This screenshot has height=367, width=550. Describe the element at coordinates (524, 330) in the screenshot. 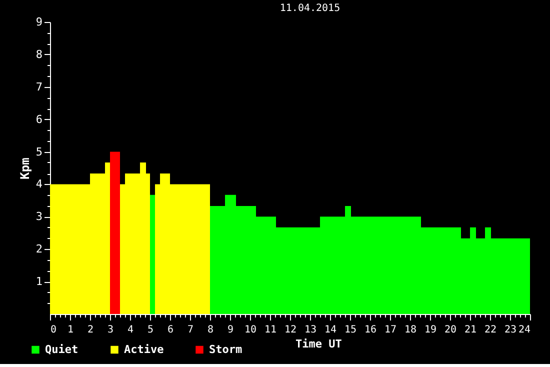

I see `x-tick-label: 24` at that location.